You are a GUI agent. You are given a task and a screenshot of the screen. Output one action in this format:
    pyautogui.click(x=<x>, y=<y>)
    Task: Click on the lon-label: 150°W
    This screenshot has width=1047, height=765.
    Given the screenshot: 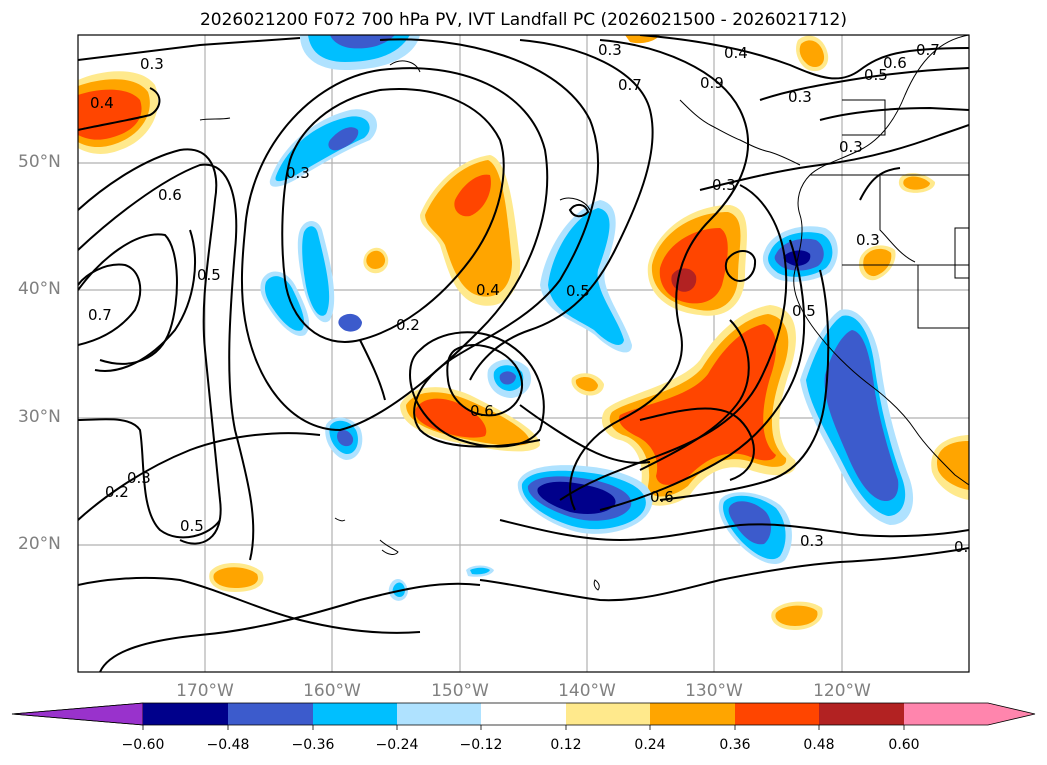 What is the action you would take?
    pyautogui.click(x=460, y=691)
    